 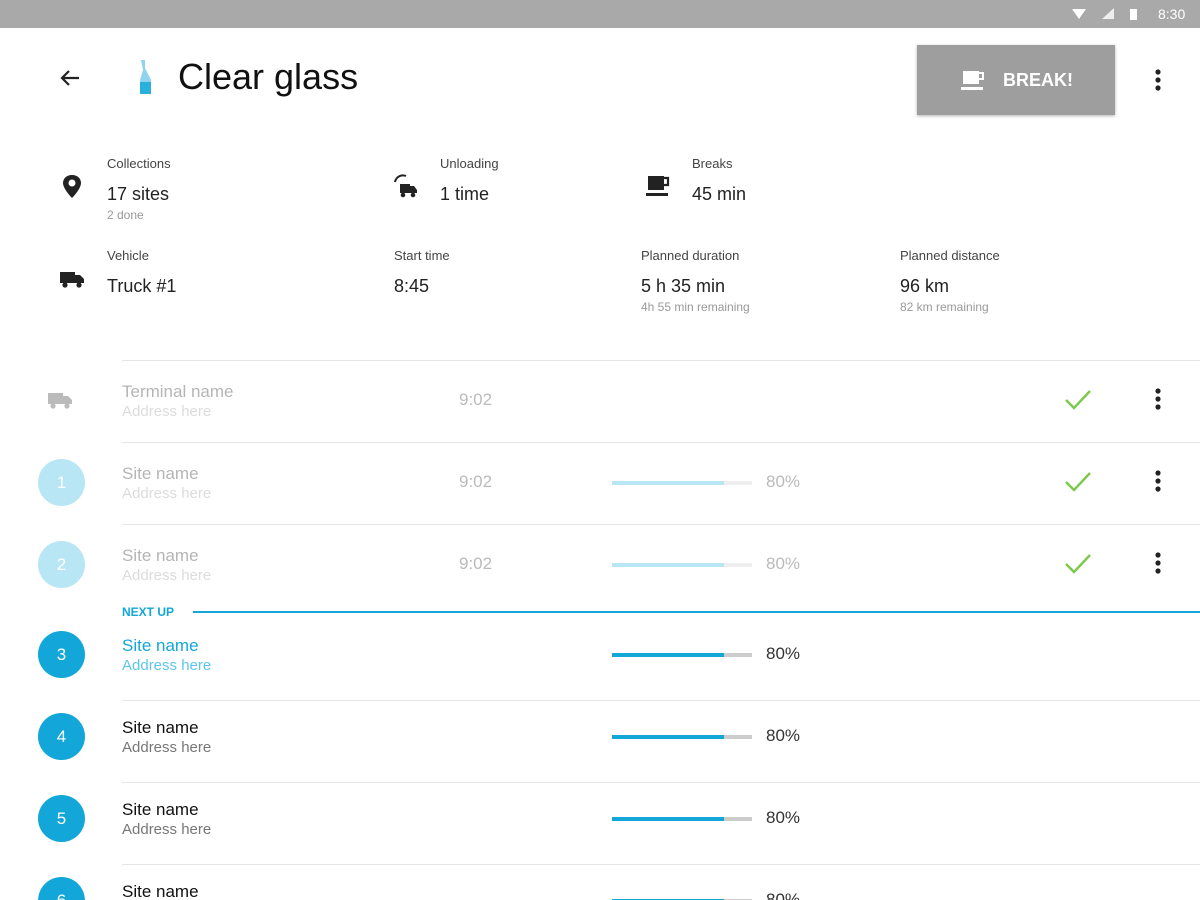 What do you see at coordinates (1104, 14) in the screenshot?
I see `status-icons` at bounding box center [1104, 14].